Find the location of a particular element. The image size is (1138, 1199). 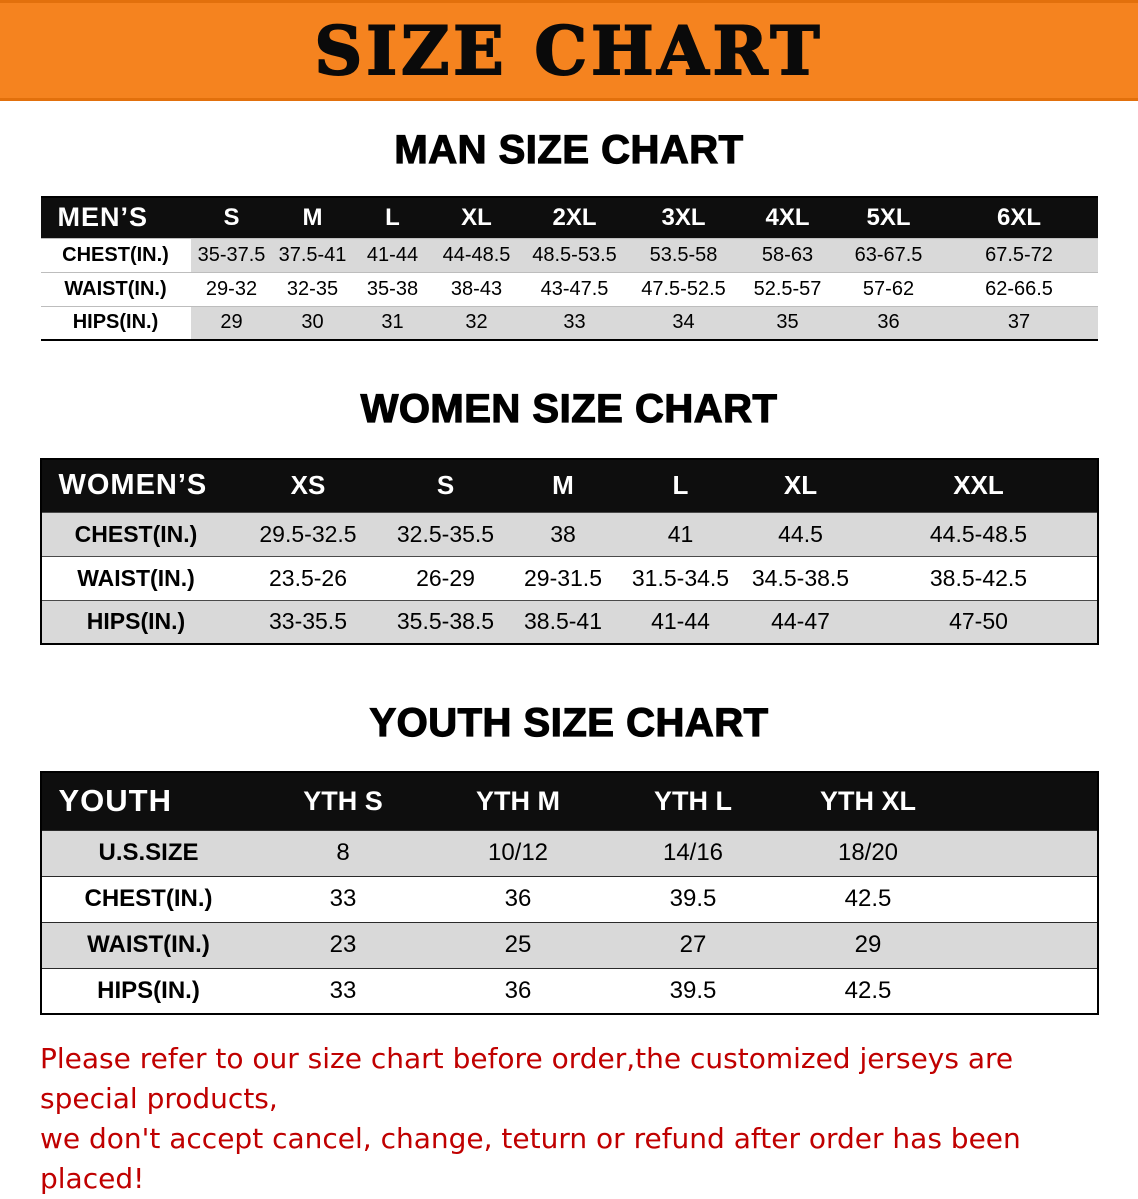

size-cell: 44-48.5 is located at coordinates (476, 255).